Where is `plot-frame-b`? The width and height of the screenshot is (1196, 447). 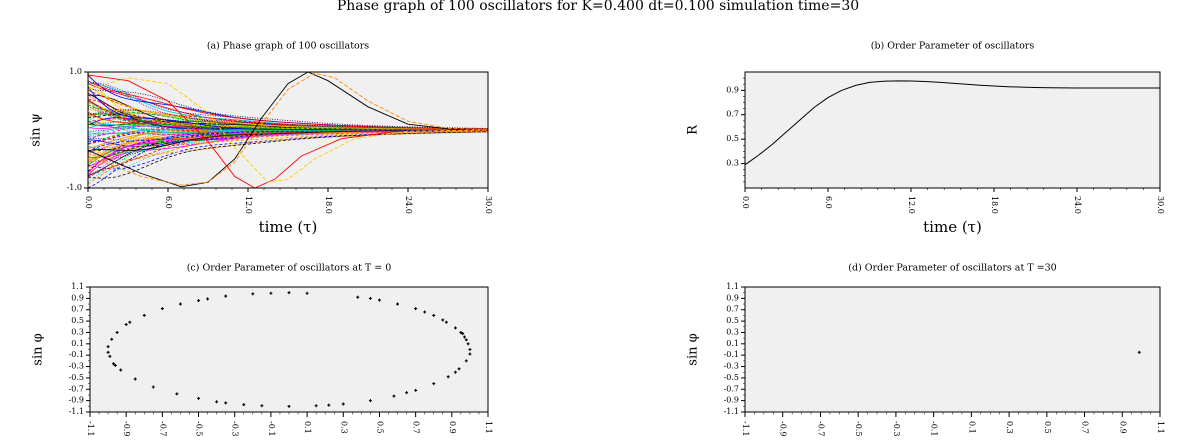 plot-frame-b is located at coordinates (952, 130).